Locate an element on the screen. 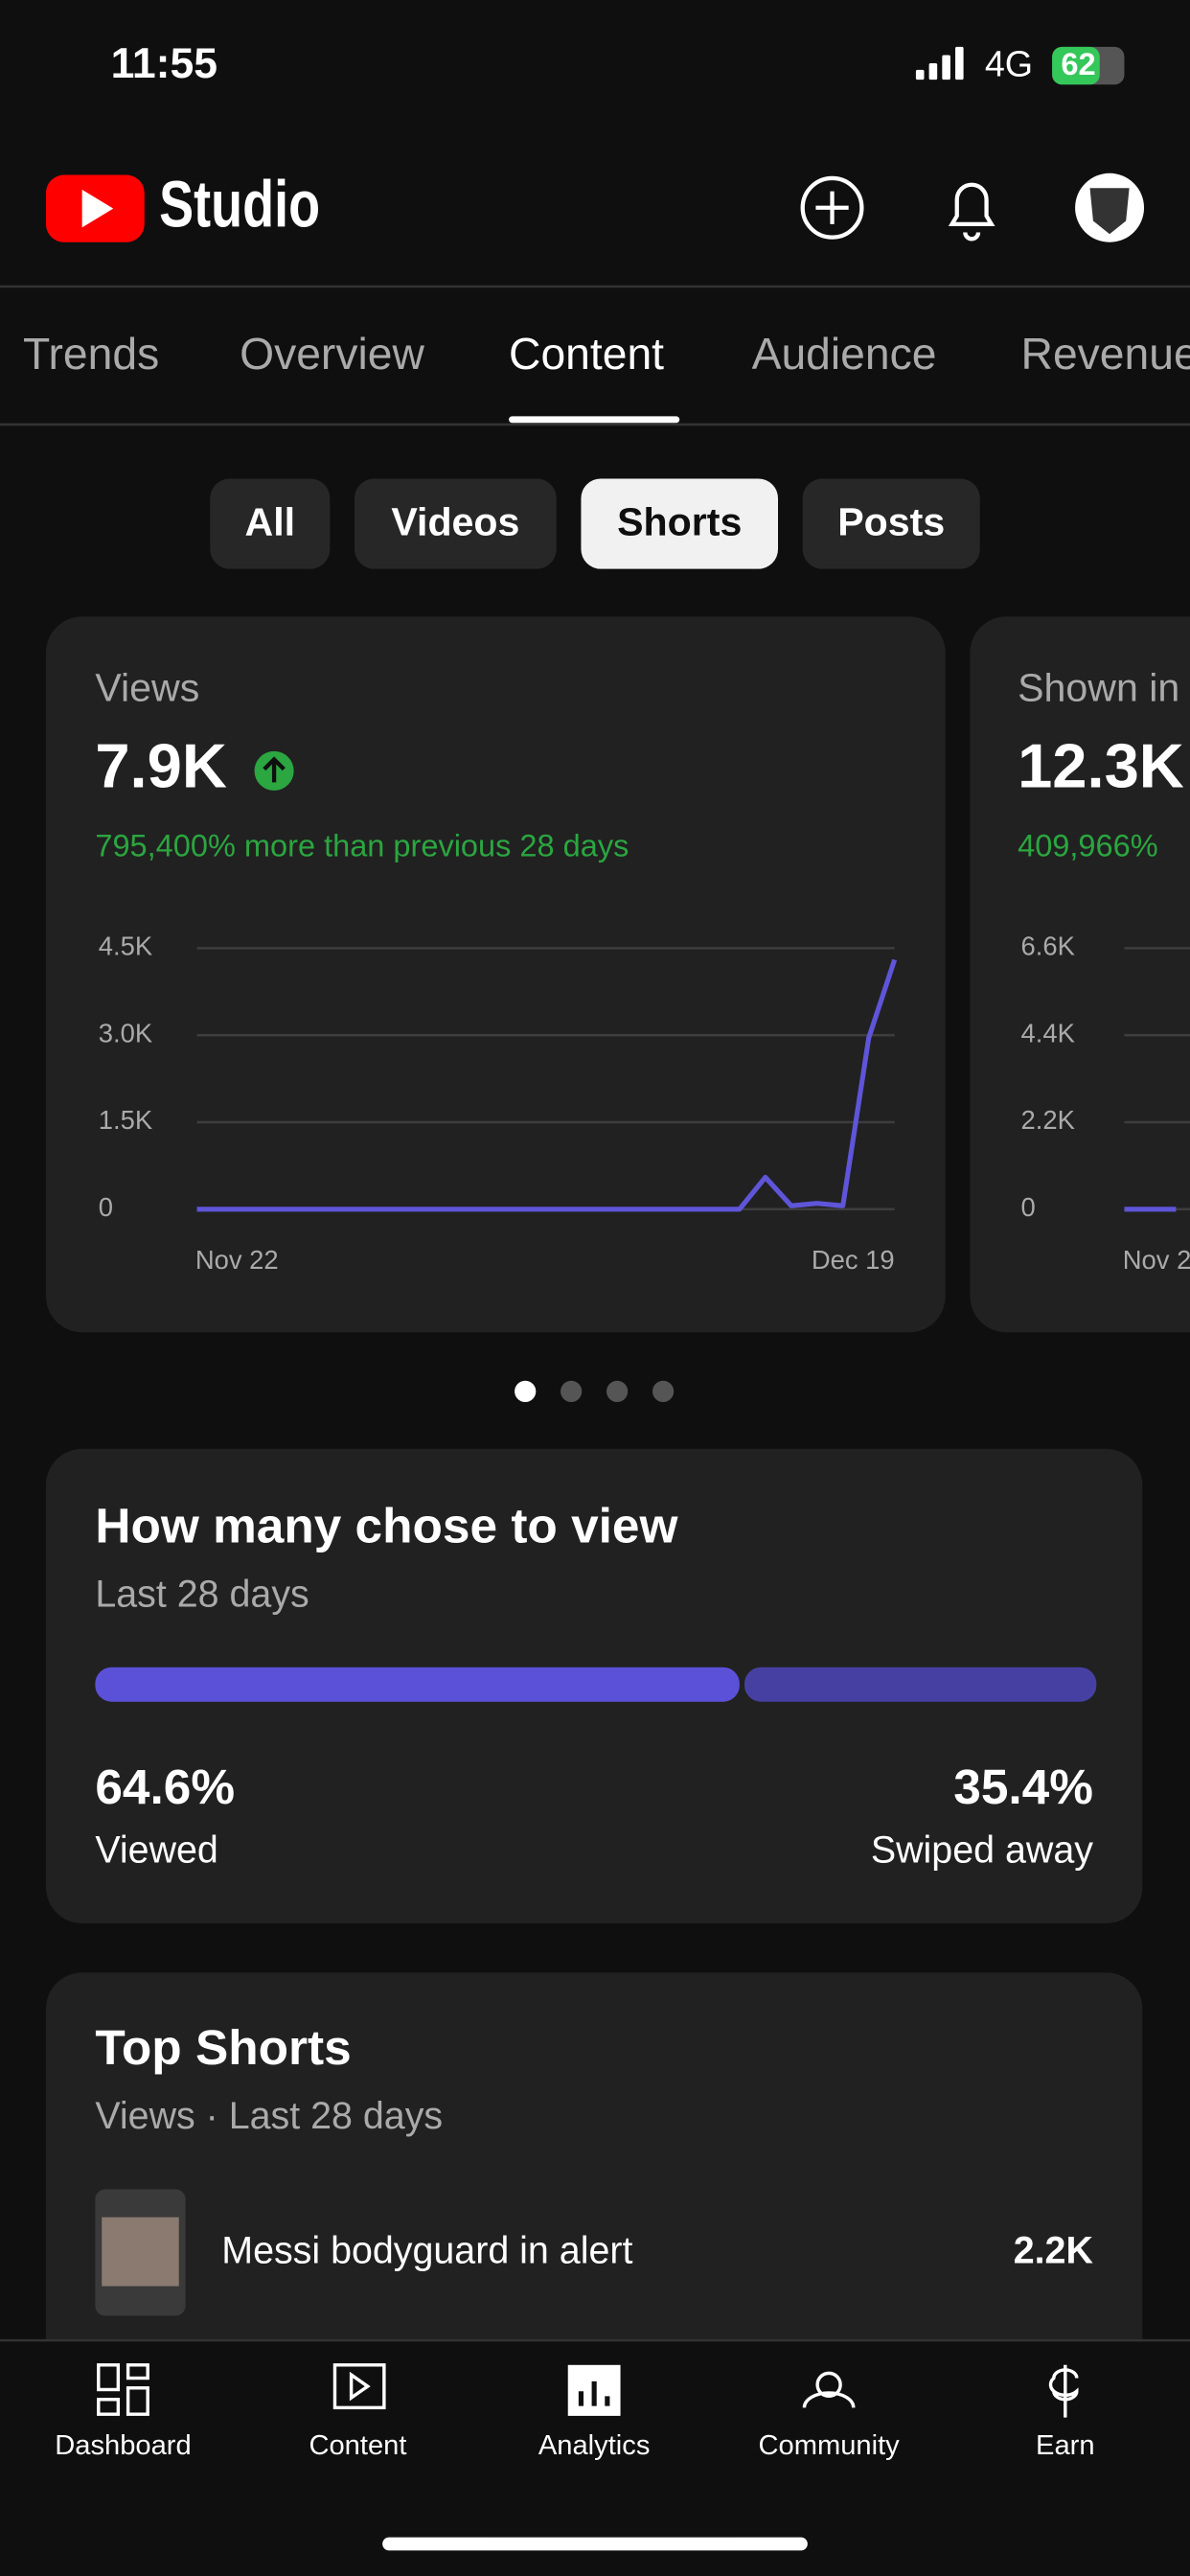  nav-label: Content is located at coordinates (358, 2445).